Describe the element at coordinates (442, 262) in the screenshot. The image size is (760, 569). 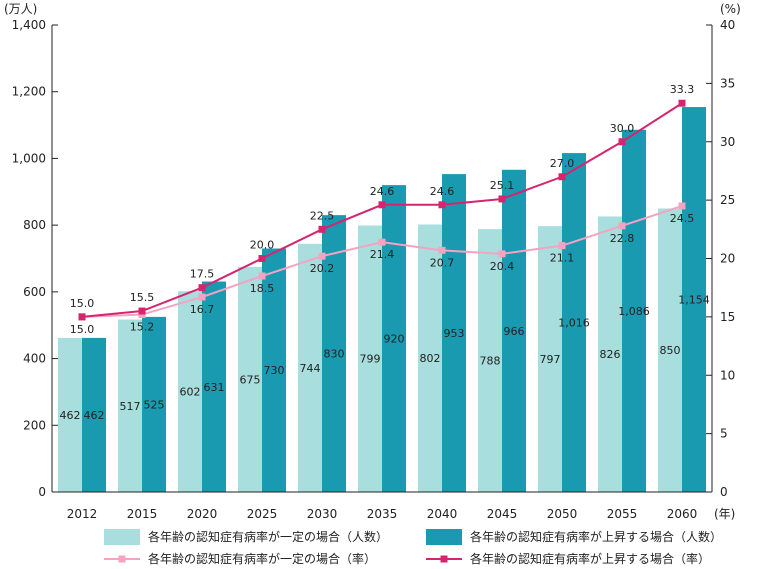
I see `line-value-label: 20.7` at that location.